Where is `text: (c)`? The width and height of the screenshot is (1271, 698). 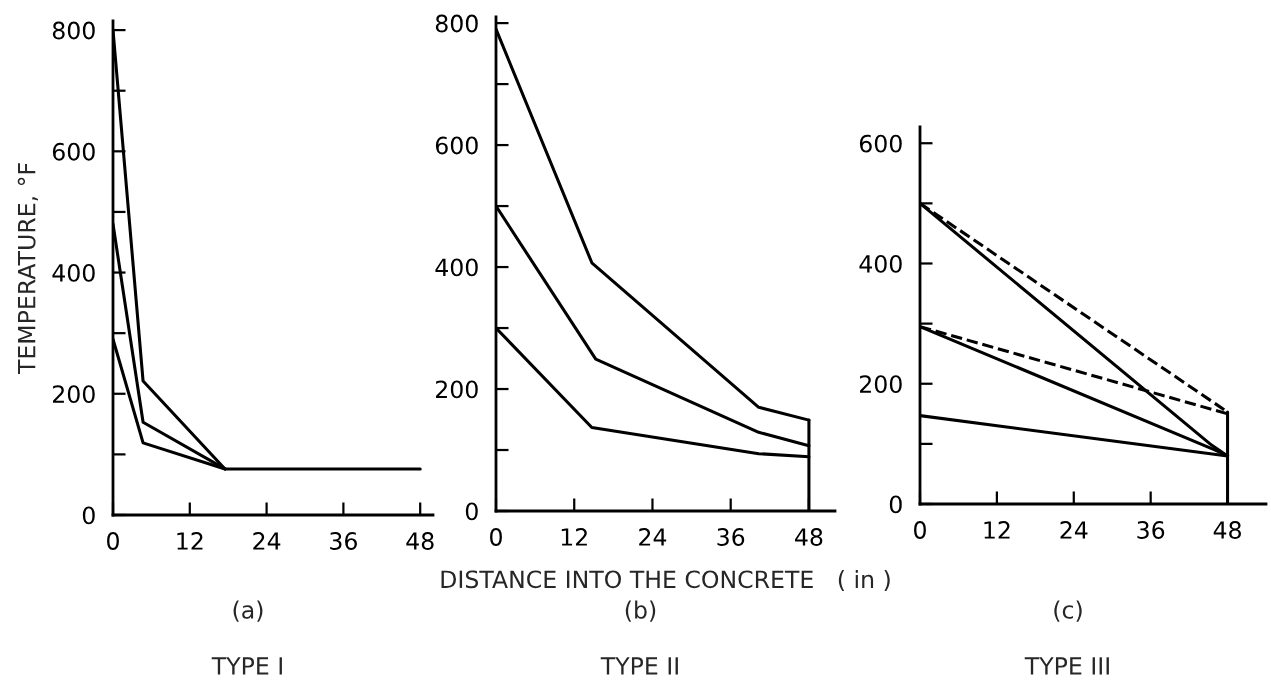 text: (c) is located at coordinates (1068, 611).